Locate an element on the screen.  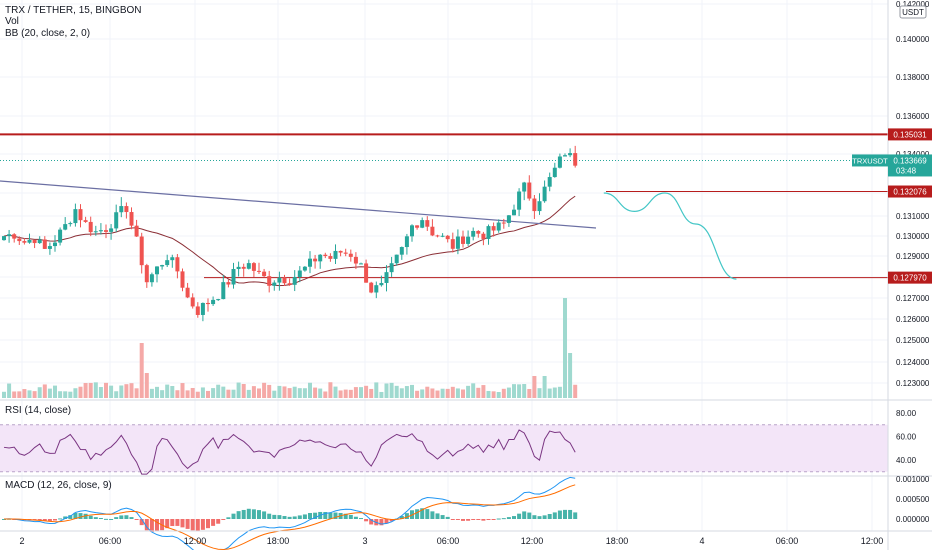
macd-tick-label: 0.000500 is located at coordinates (913, 499).